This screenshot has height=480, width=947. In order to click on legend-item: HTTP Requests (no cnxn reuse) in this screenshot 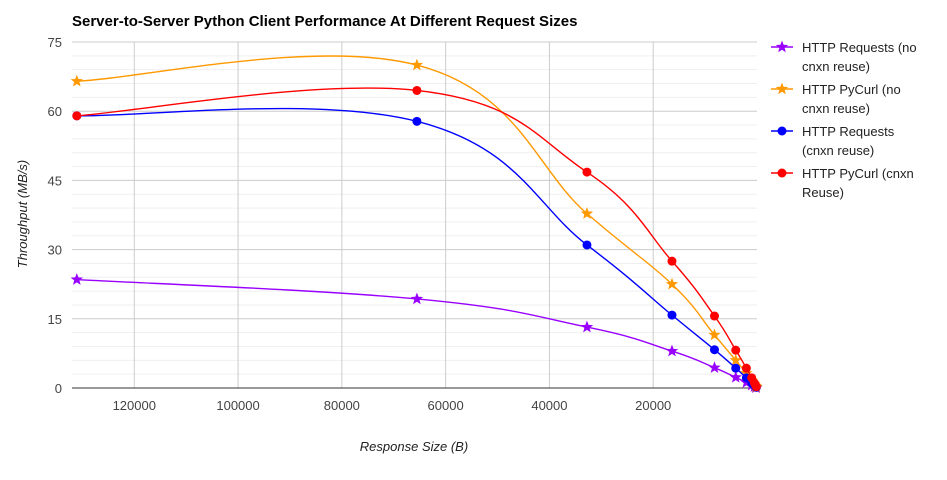, I will do `click(844, 57)`.